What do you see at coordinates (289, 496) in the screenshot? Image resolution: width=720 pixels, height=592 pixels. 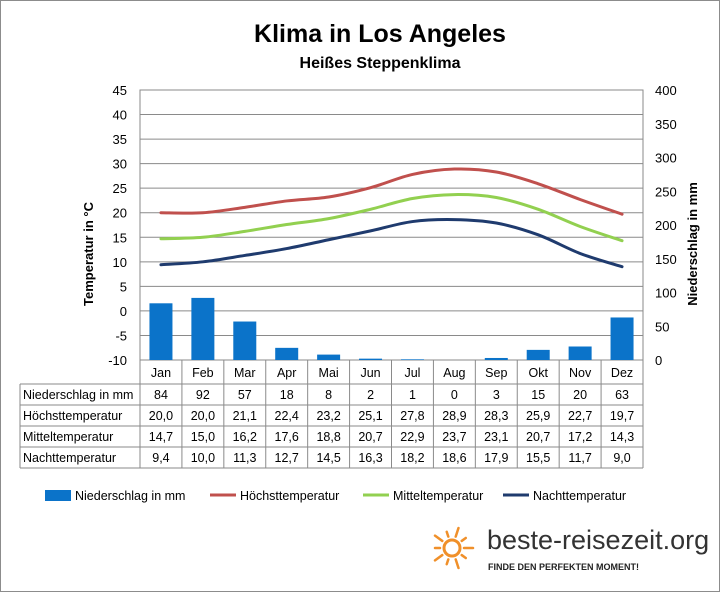 I see `legend-label: Höchsttemperatur` at bounding box center [289, 496].